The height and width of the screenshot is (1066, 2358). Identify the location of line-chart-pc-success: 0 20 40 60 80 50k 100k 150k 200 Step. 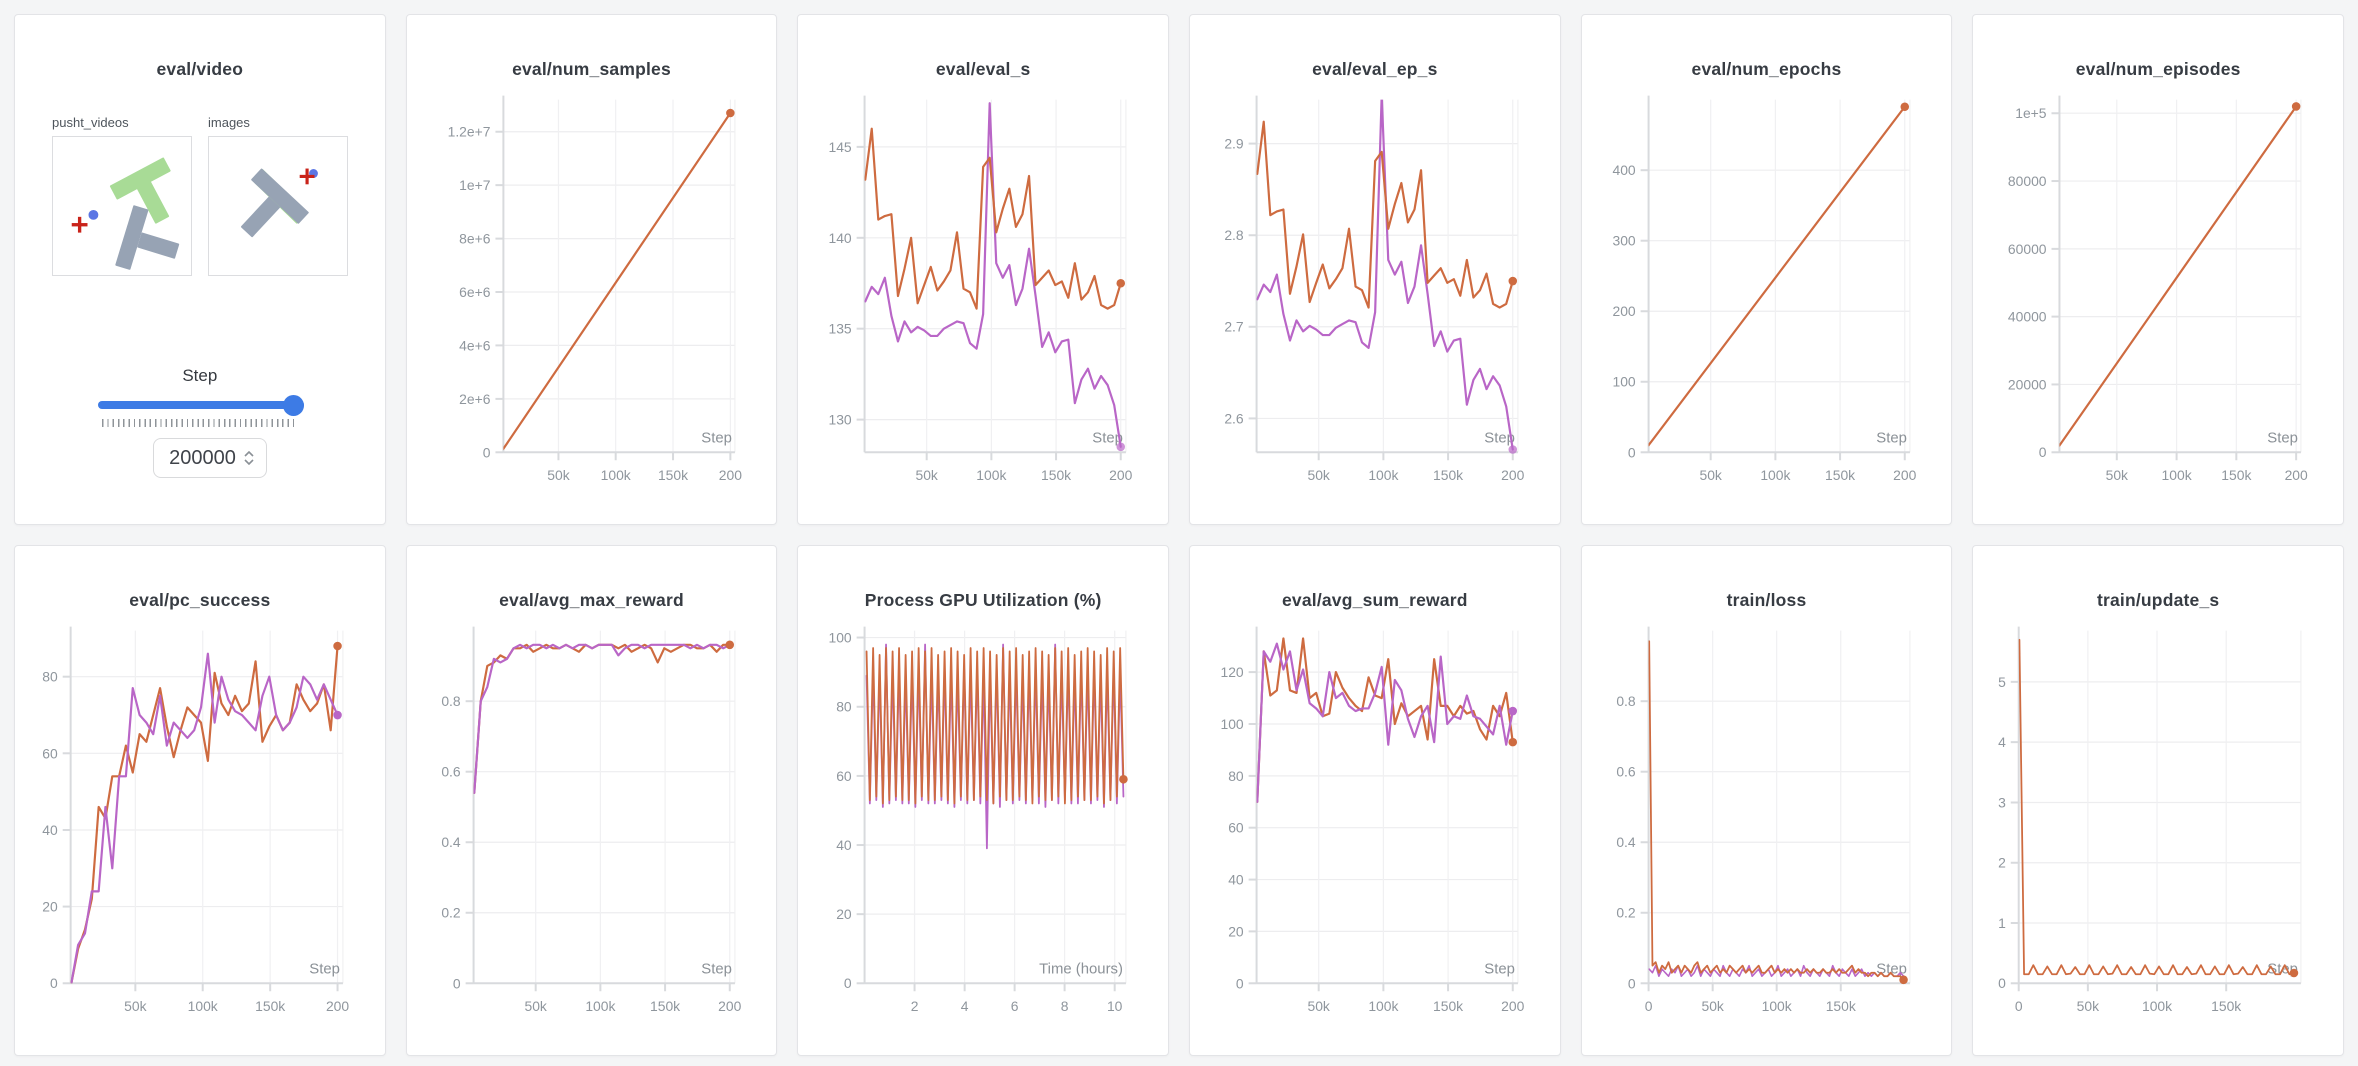
(200, 800).